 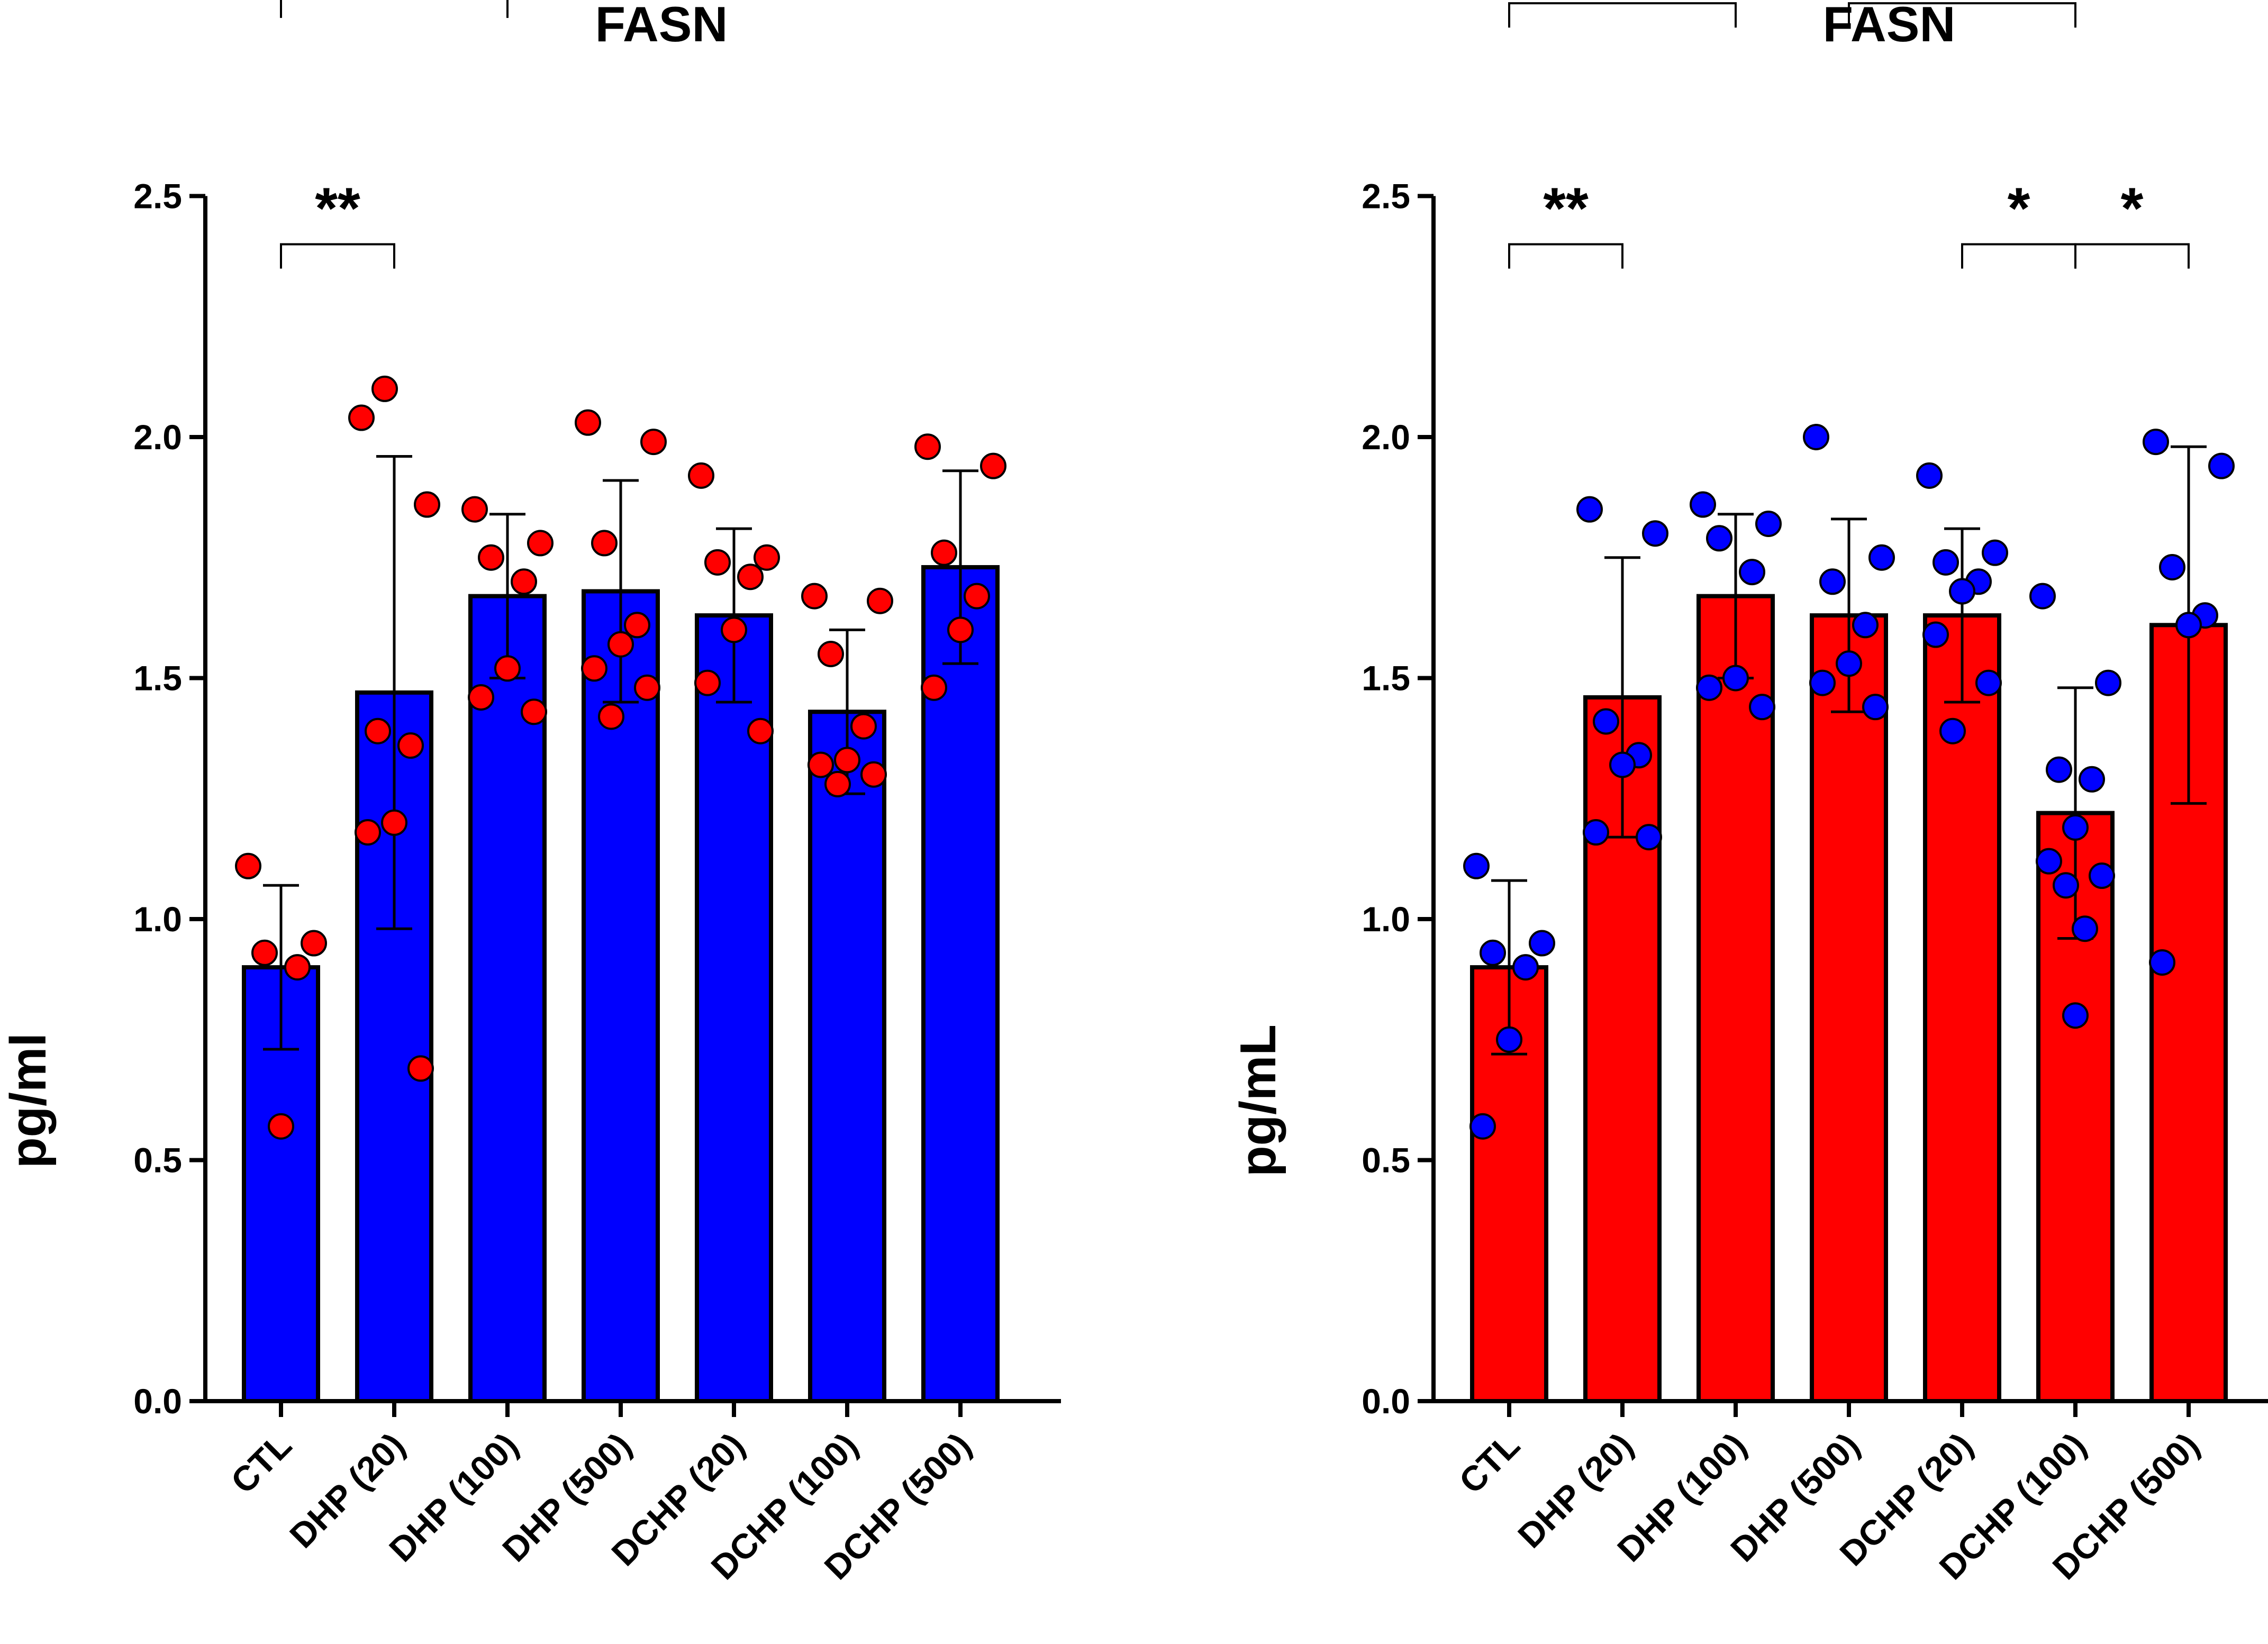 I want to click on left-significance-label: **, so click(x=337, y=208).